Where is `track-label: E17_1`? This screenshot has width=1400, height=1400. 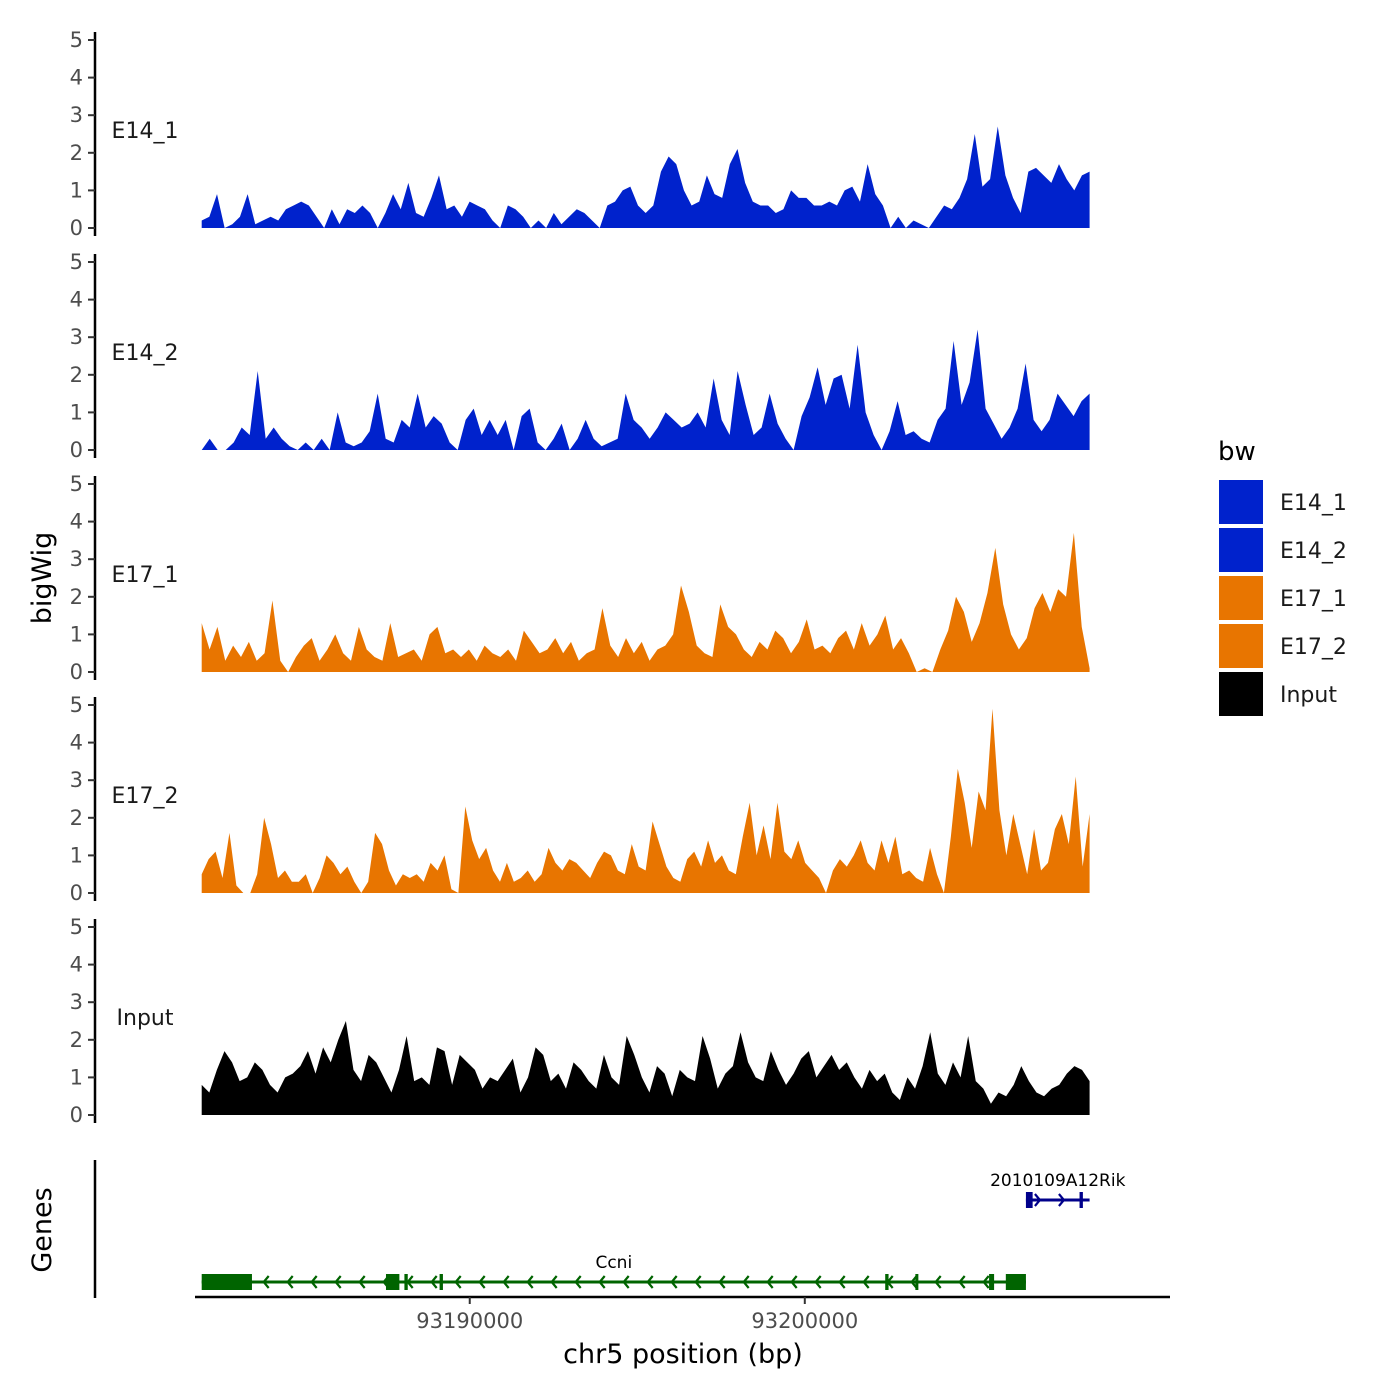
track-label: E17_1 is located at coordinates (145, 575).